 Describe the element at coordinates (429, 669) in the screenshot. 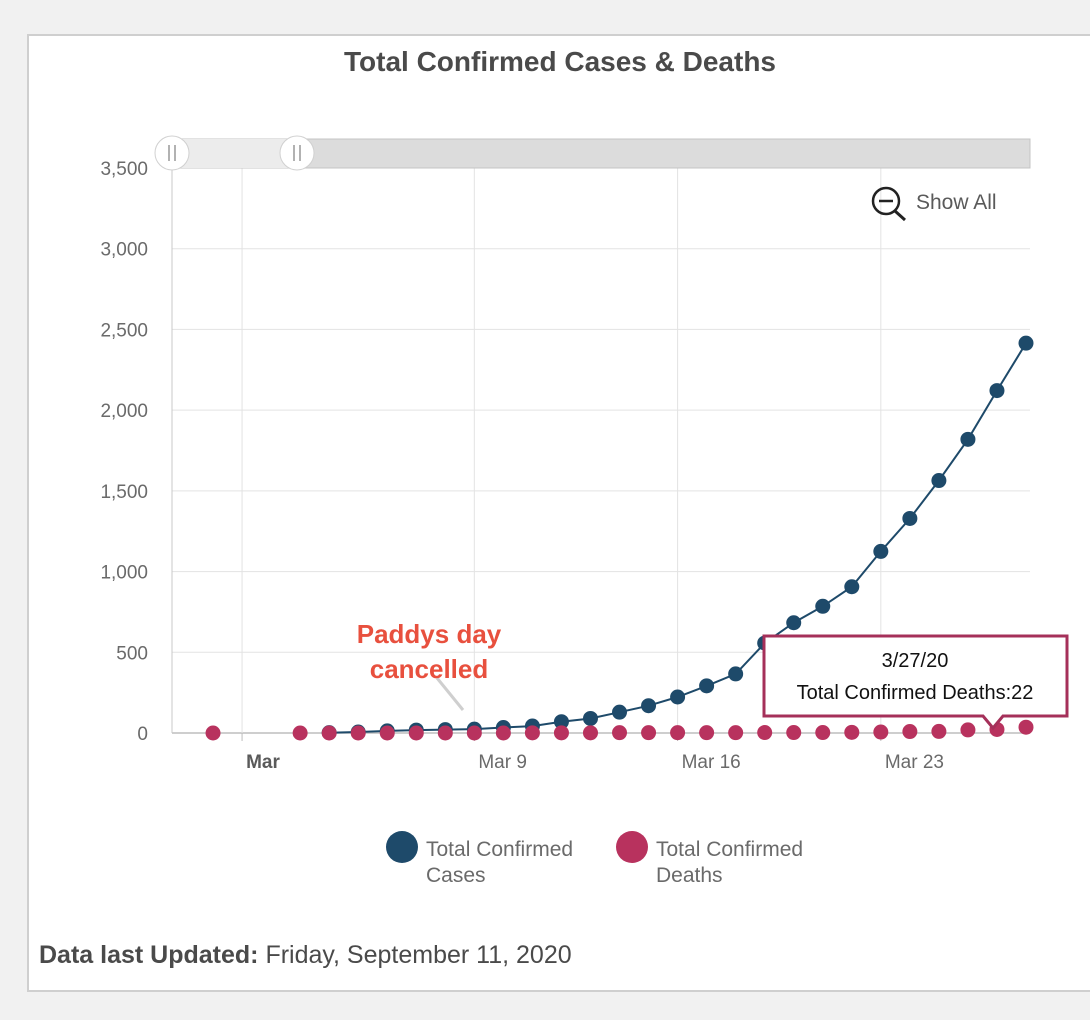

I see `annotation-line-2: cancelled` at that location.